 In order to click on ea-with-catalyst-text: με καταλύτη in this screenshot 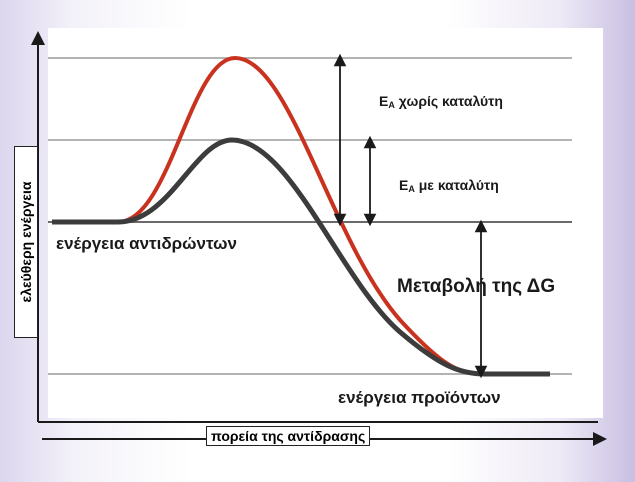, I will do `click(456, 185)`.